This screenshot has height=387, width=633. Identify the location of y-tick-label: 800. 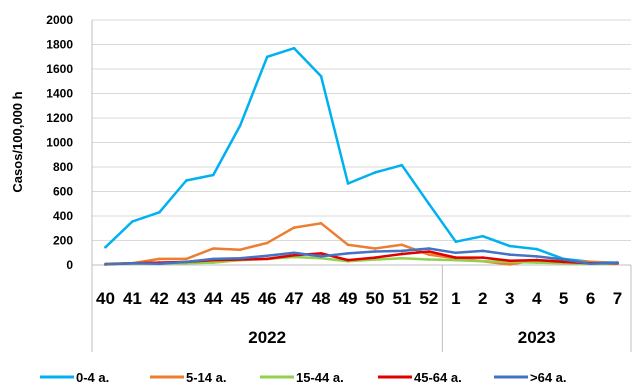
(63, 167).